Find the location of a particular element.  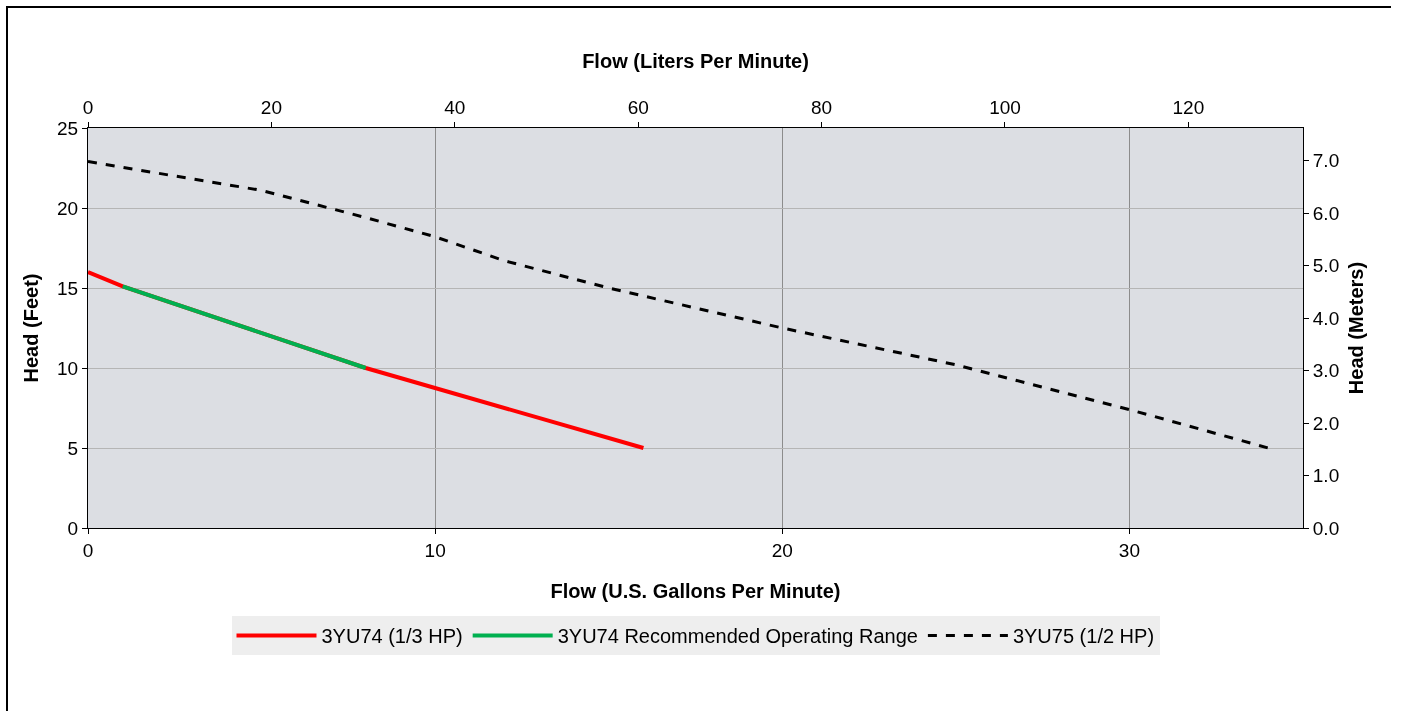

y-tick-label: 15 is located at coordinates (68, 288).